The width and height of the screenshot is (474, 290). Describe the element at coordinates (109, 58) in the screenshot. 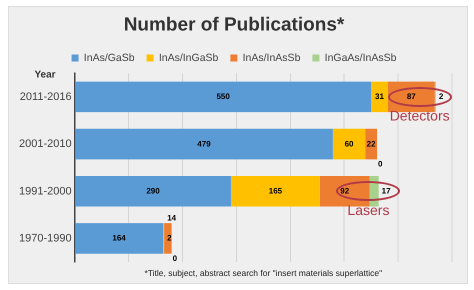

I see `legend-label: InAs/GaSb` at that location.